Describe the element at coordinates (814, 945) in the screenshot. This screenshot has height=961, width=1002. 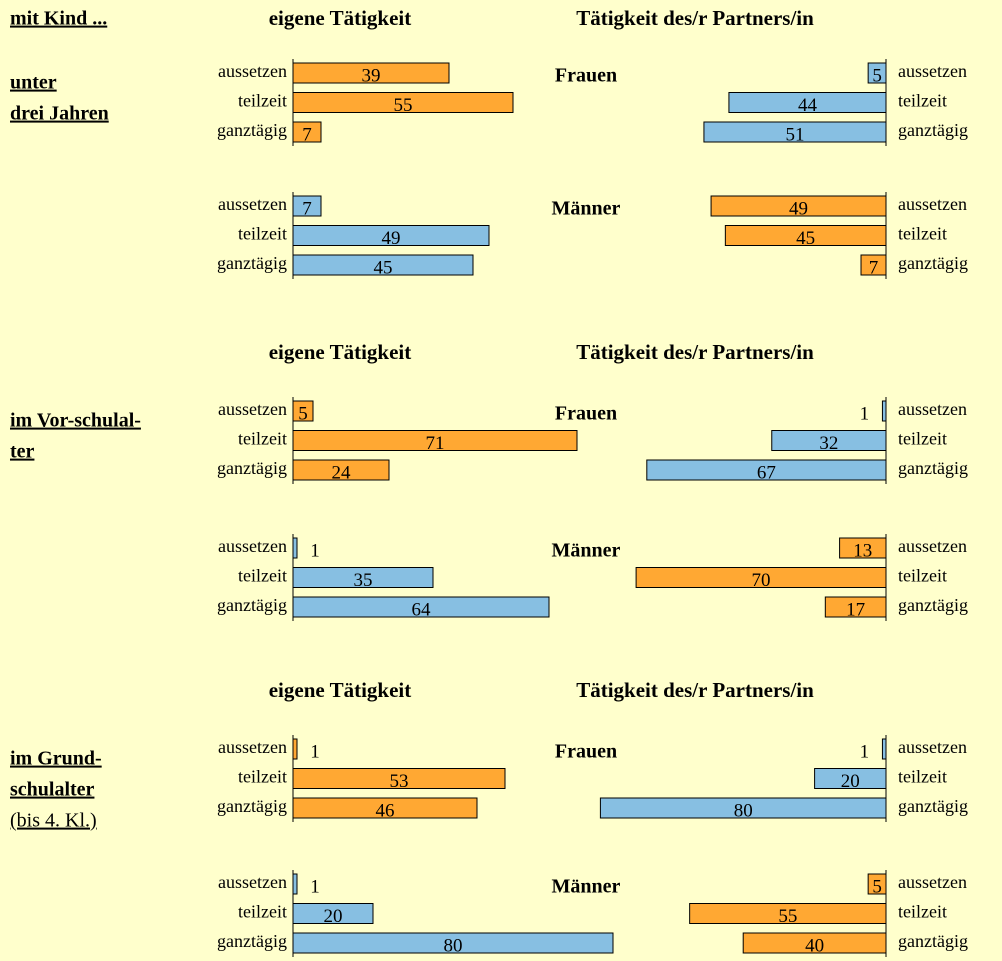
I see `value-label: 40` at that location.